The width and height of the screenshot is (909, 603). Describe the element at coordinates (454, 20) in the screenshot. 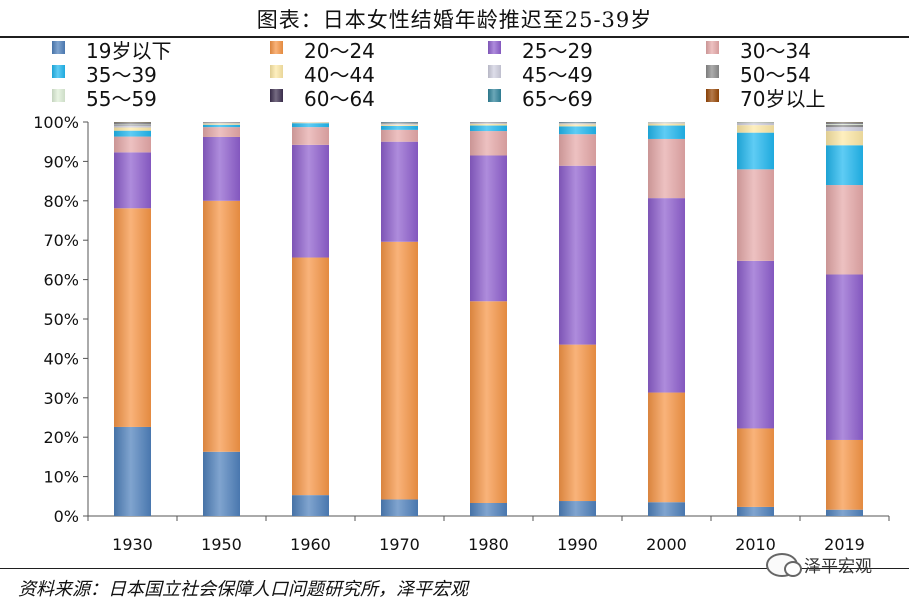

I see `chart-title: 图表：日本女性结婚年龄推迟至25-39岁` at that location.